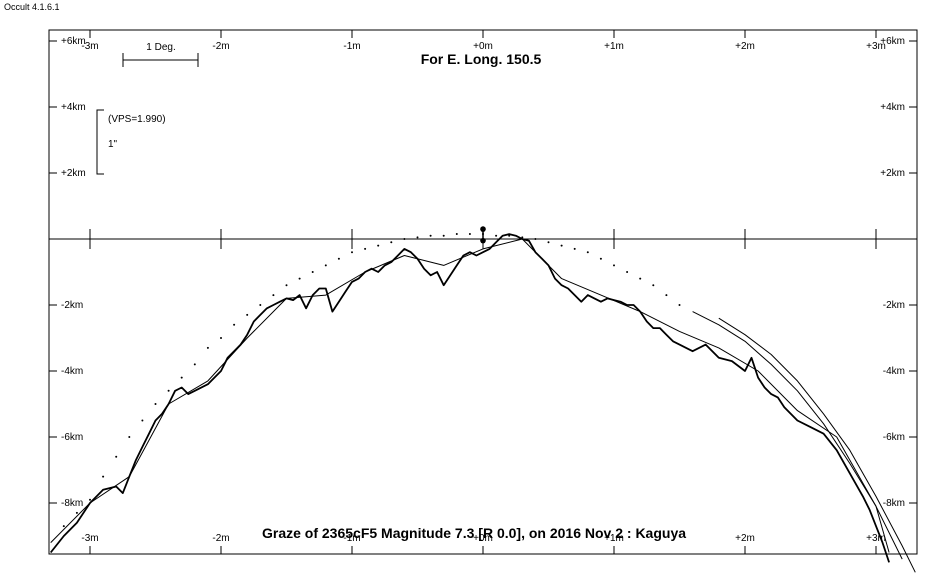 Image resolution: width=950 pixels, height=580 pixels. What do you see at coordinates (351, 46) in the screenshot?
I see `x-tick-label-top: -1m` at bounding box center [351, 46].